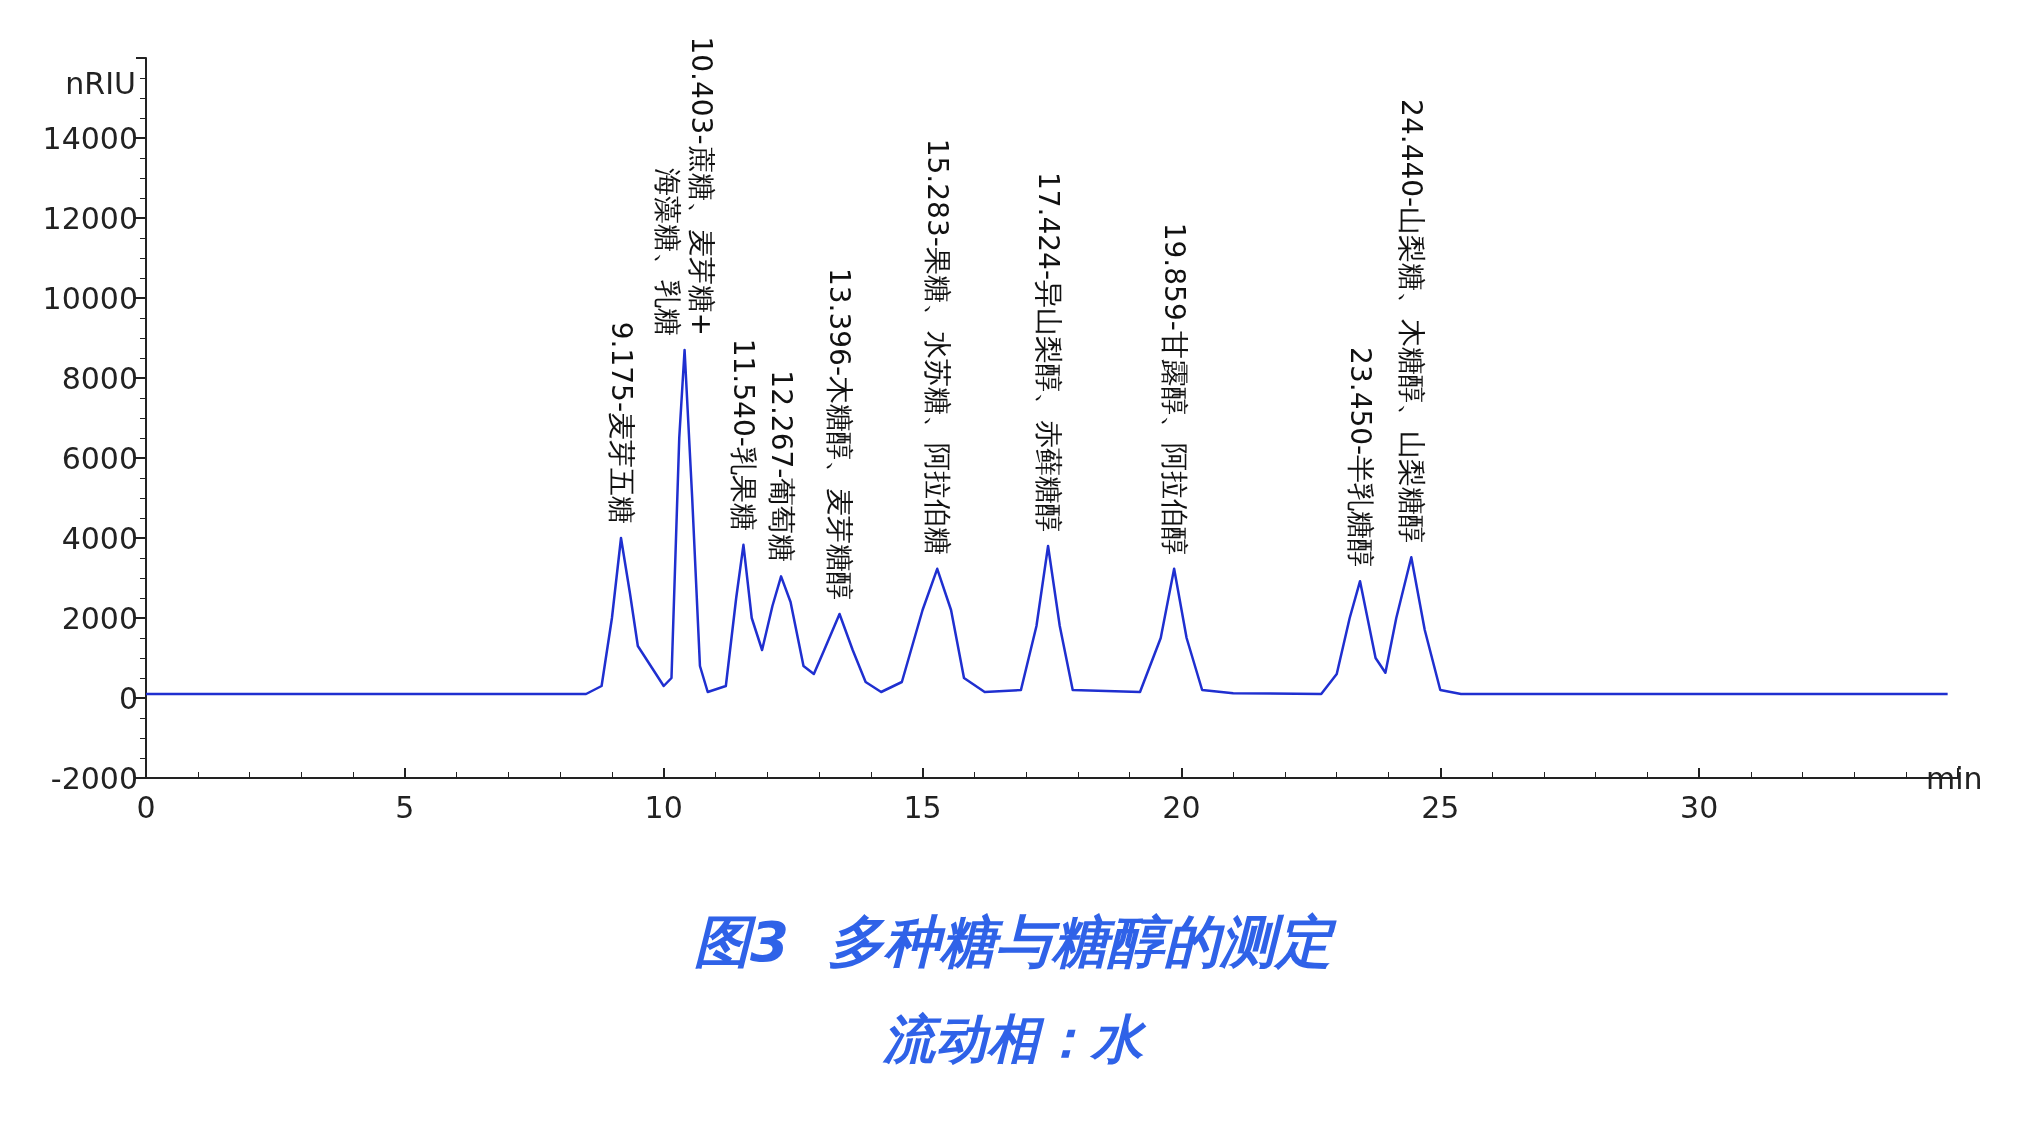 The height and width of the screenshot is (1121, 2028). I want to click on annotation: 13.396-木糖醇、麦芽糖醇, so click(840, 433).